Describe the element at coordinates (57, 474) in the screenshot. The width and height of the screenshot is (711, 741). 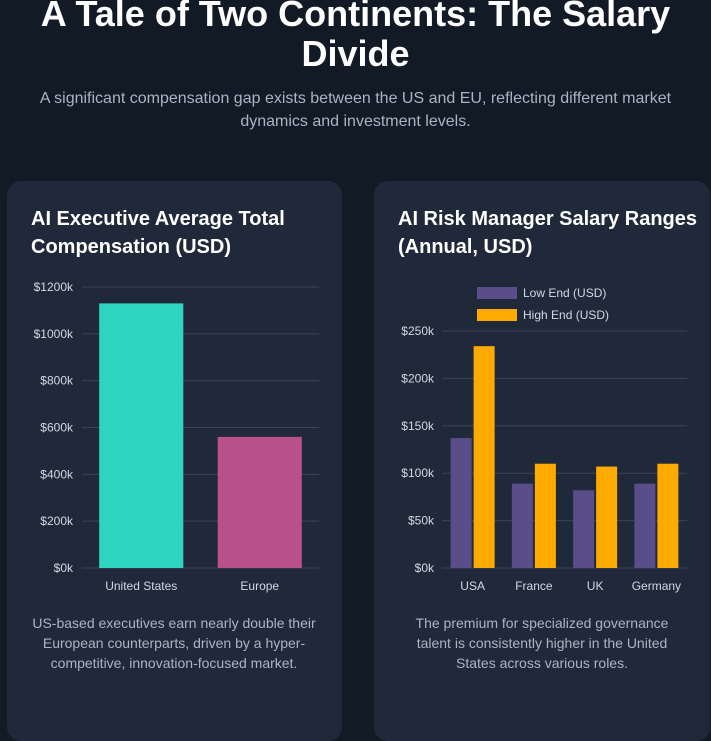
I see `y-tick-label: $400k` at that location.